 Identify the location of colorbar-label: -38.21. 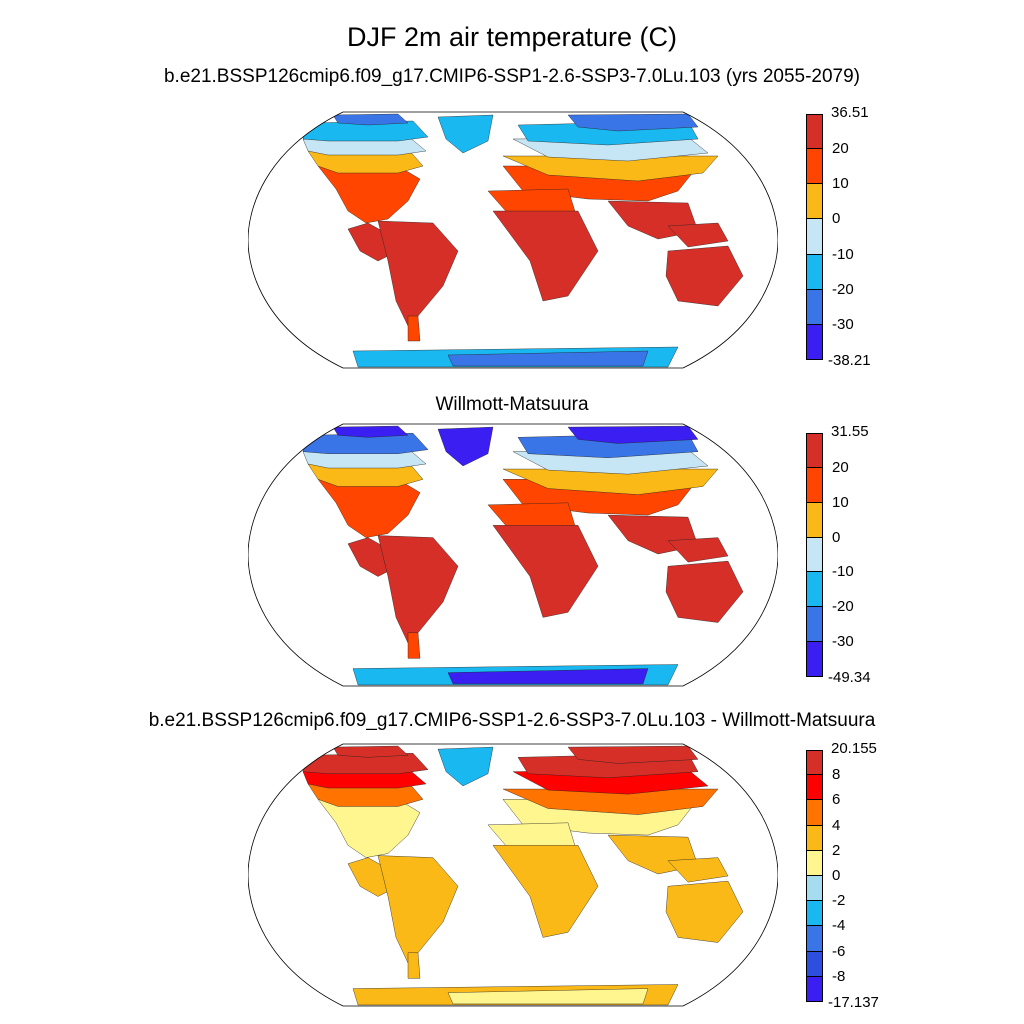
(849, 360).